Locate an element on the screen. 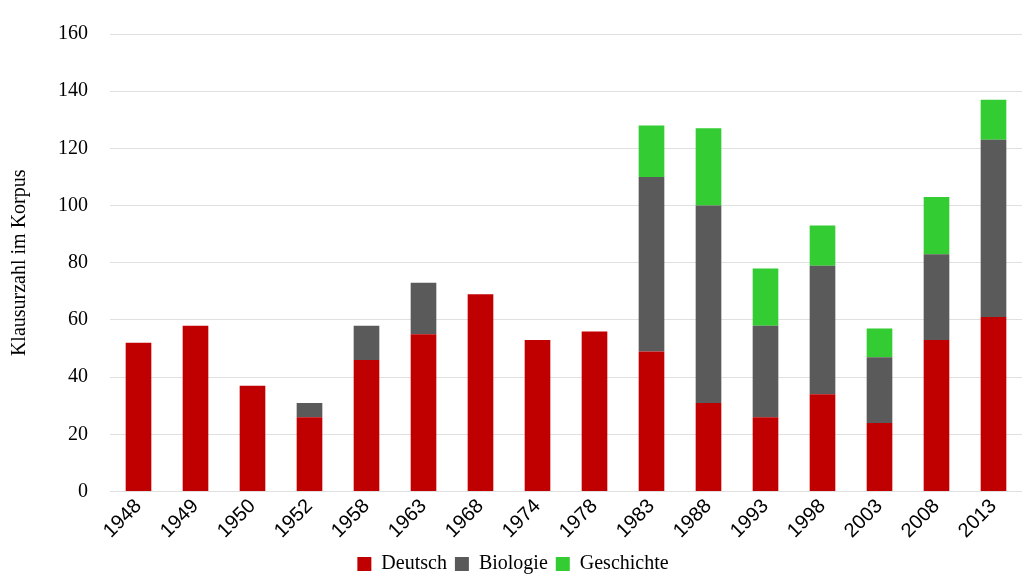  y-tick-label: 100 is located at coordinates (73, 203).